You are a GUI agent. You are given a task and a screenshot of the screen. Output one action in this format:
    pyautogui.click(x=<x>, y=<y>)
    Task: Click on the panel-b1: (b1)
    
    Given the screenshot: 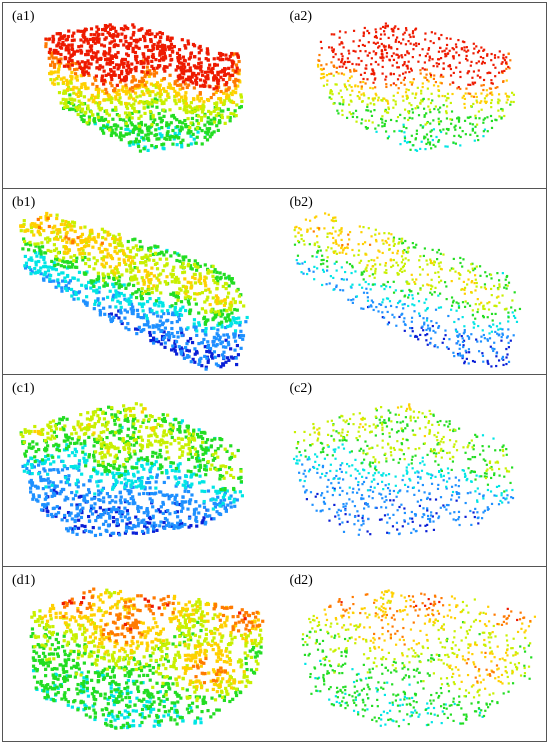 What is the action you would take?
    pyautogui.click(x=139, y=281)
    